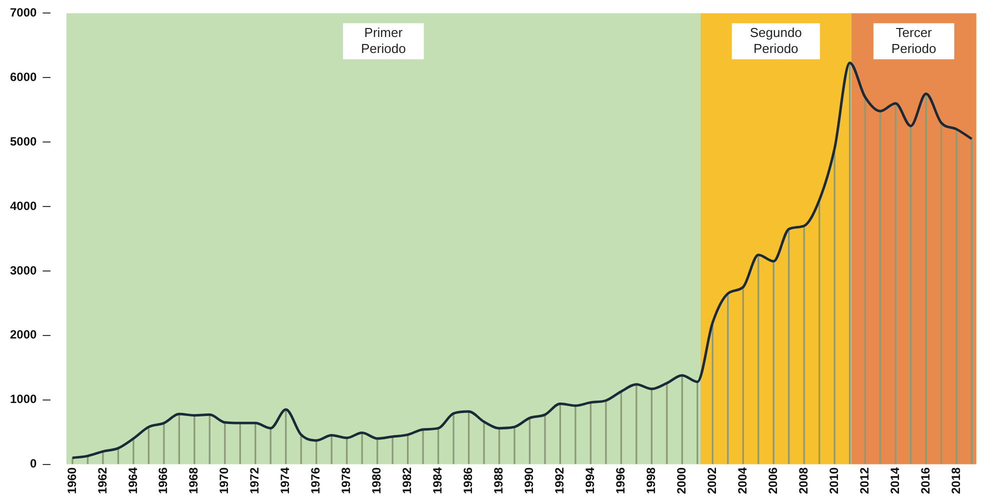 This screenshot has height=497, width=996. I want to click on x-tick-label: 1968, so click(193, 480).